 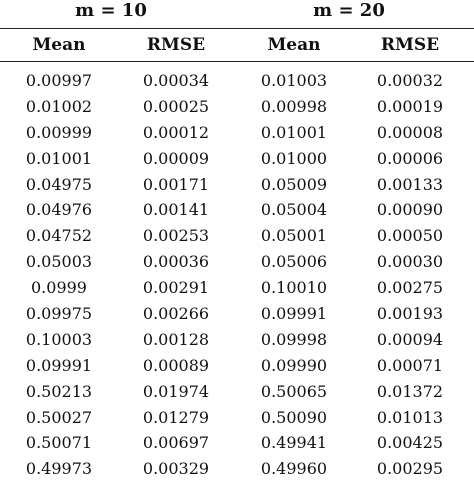 What do you see at coordinates (237, 81) in the screenshot?
I see `table-row: 0.00997 0.00034 0.01003 0.00032` at bounding box center [237, 81].